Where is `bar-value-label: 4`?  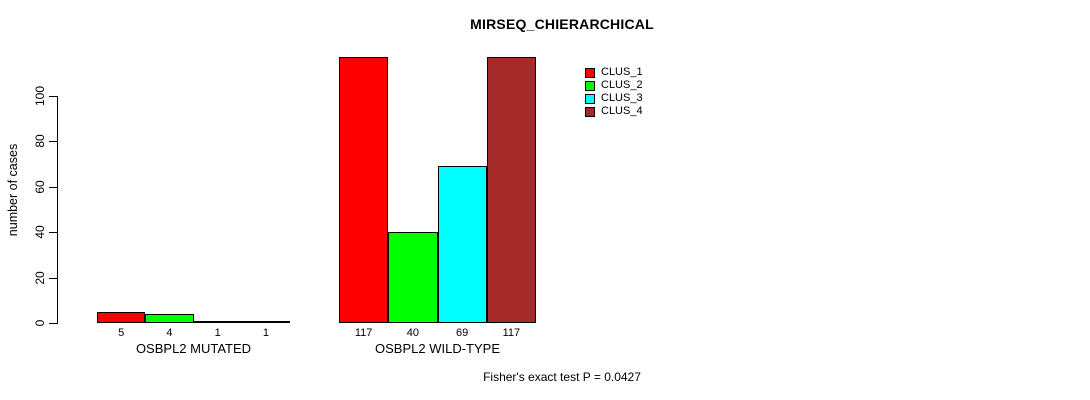 bar-value-label: 4 is located at coordinates (169, 333).